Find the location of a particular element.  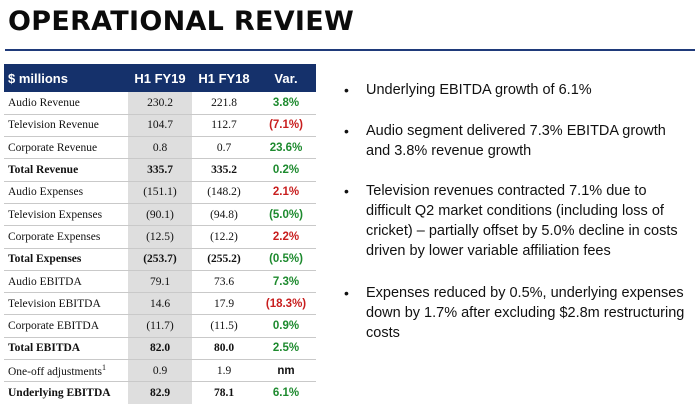

table-row: Television Expenses (90.1) (94.8) (5.0%) is located at coordinates (160, 215).